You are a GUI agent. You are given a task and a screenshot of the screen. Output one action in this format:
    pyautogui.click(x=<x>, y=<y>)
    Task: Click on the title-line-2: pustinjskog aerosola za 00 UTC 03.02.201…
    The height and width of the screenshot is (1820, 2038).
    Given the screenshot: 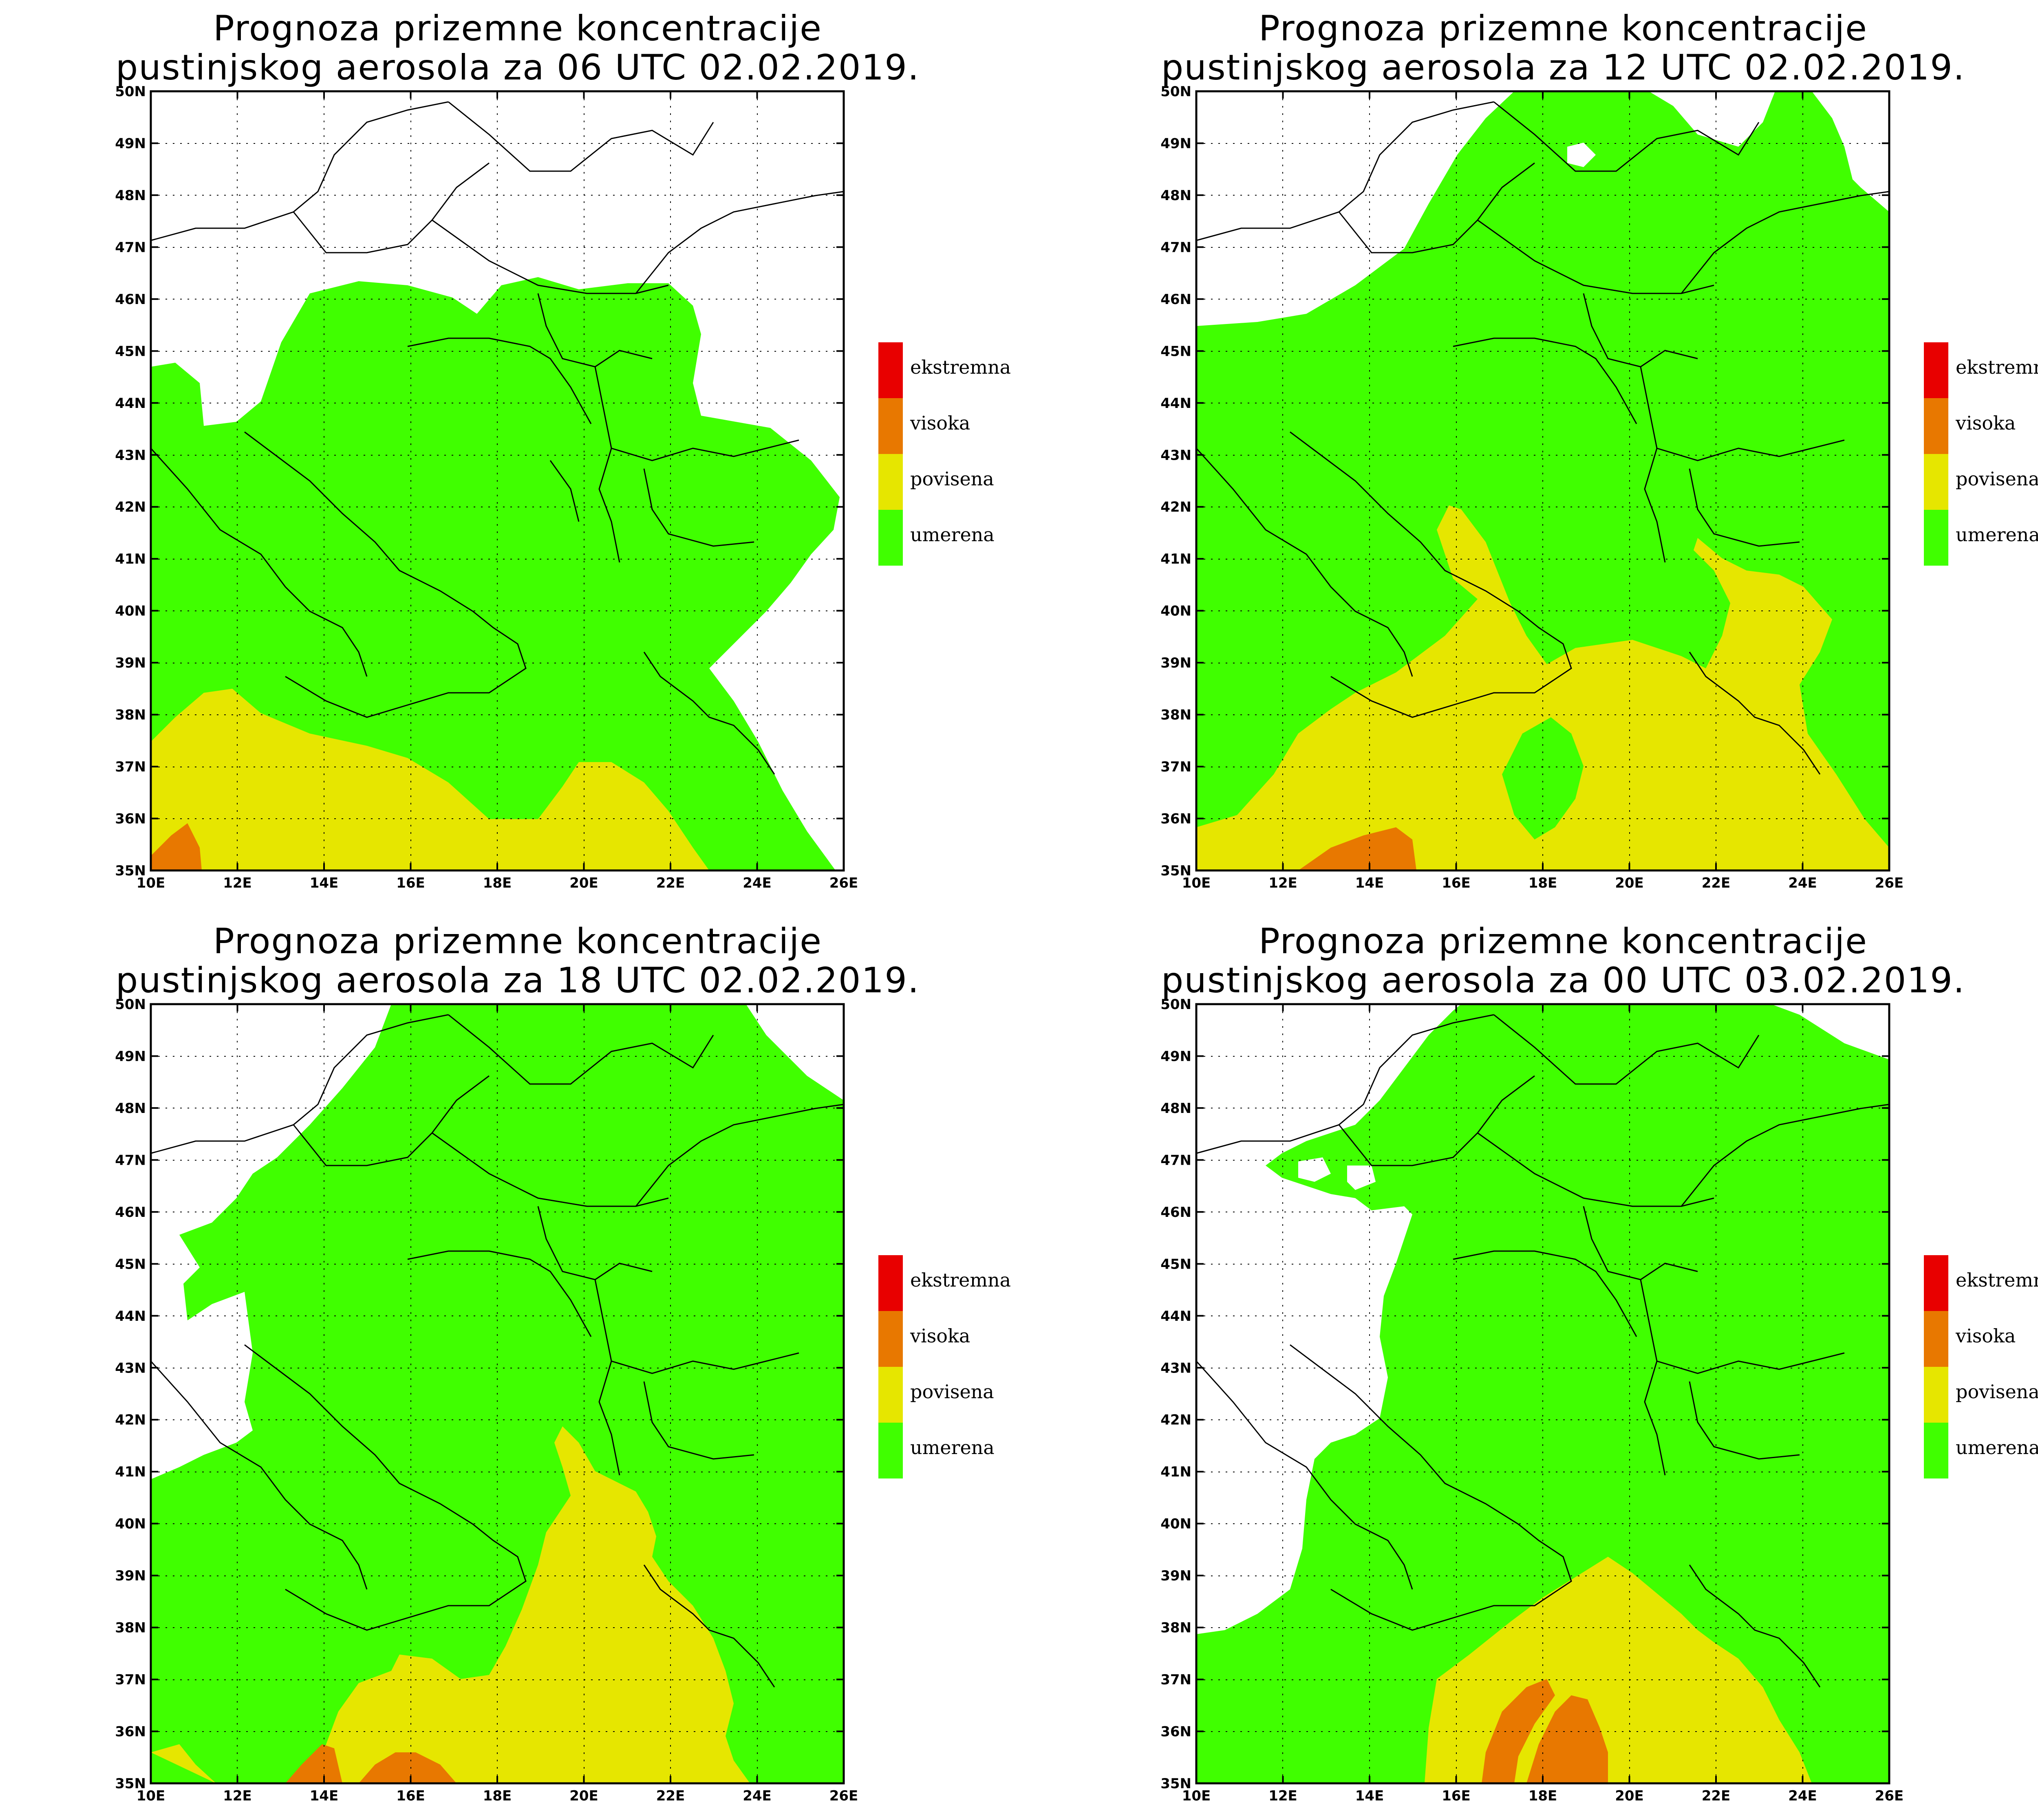 What is the action you would take?
    pyautogui.click(x=1563, y=981)
    